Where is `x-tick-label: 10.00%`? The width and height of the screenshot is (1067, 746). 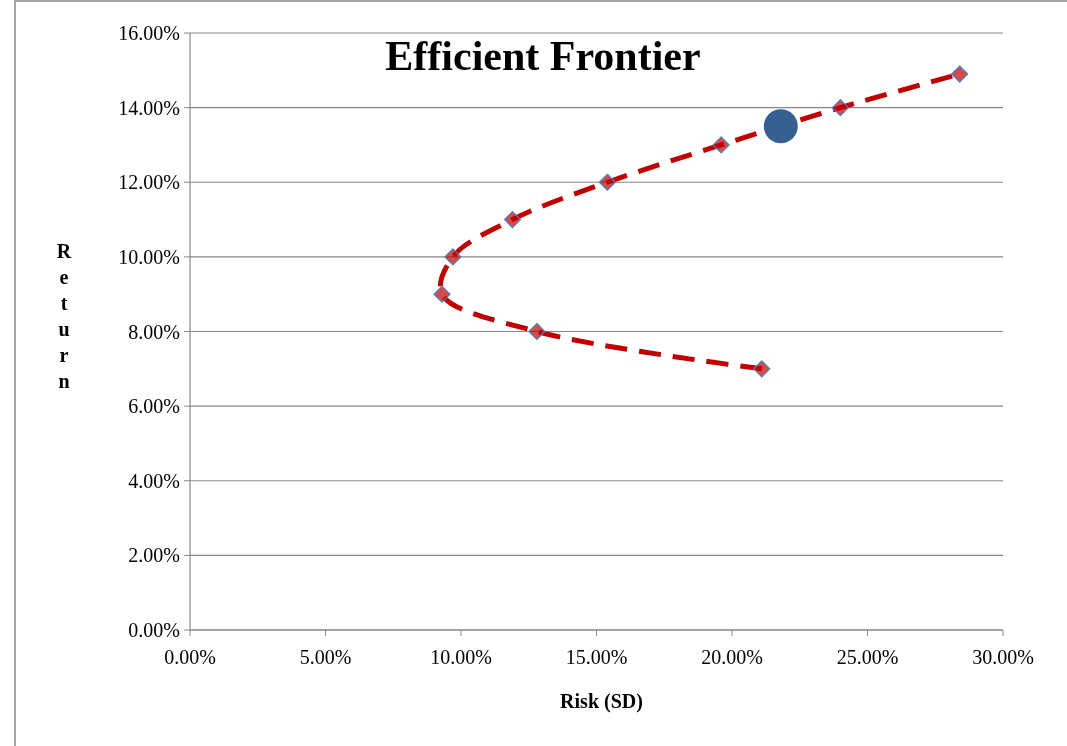
x-tick-label: 10.00% is located at coordinates (461, 657).